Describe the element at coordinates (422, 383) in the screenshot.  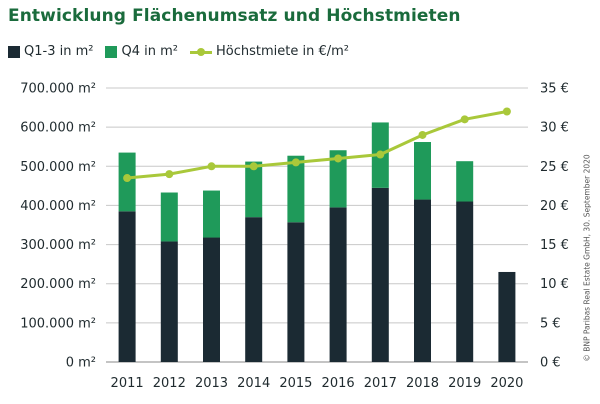
I see `x-tick-label: 2018` at that location.